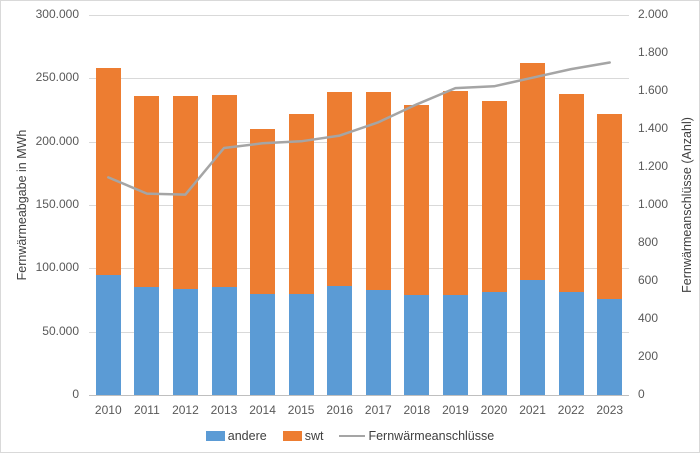 Image resolution: width=700 pixels, height=453 pixels. Describe the element at coordinates (340, 189) in the screenshot. I see `bar-swt-2016` at that location.